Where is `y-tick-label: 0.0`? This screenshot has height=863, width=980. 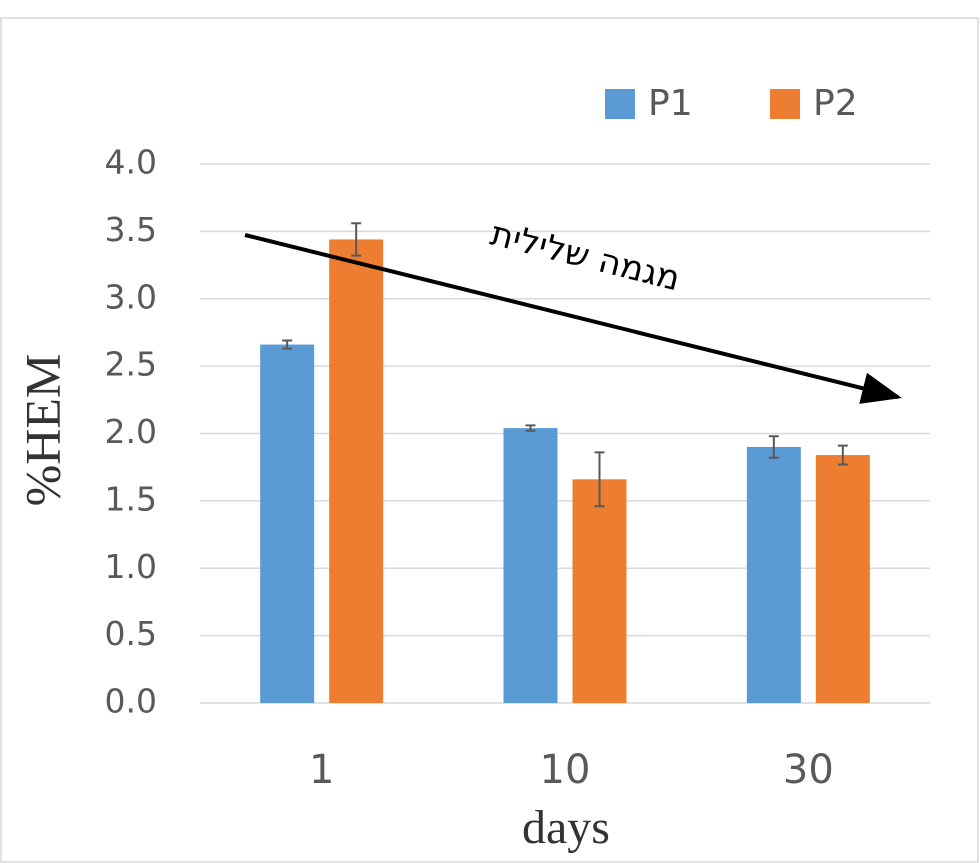 y-tick-label: 0.0 is located at coordinates (131, 701).